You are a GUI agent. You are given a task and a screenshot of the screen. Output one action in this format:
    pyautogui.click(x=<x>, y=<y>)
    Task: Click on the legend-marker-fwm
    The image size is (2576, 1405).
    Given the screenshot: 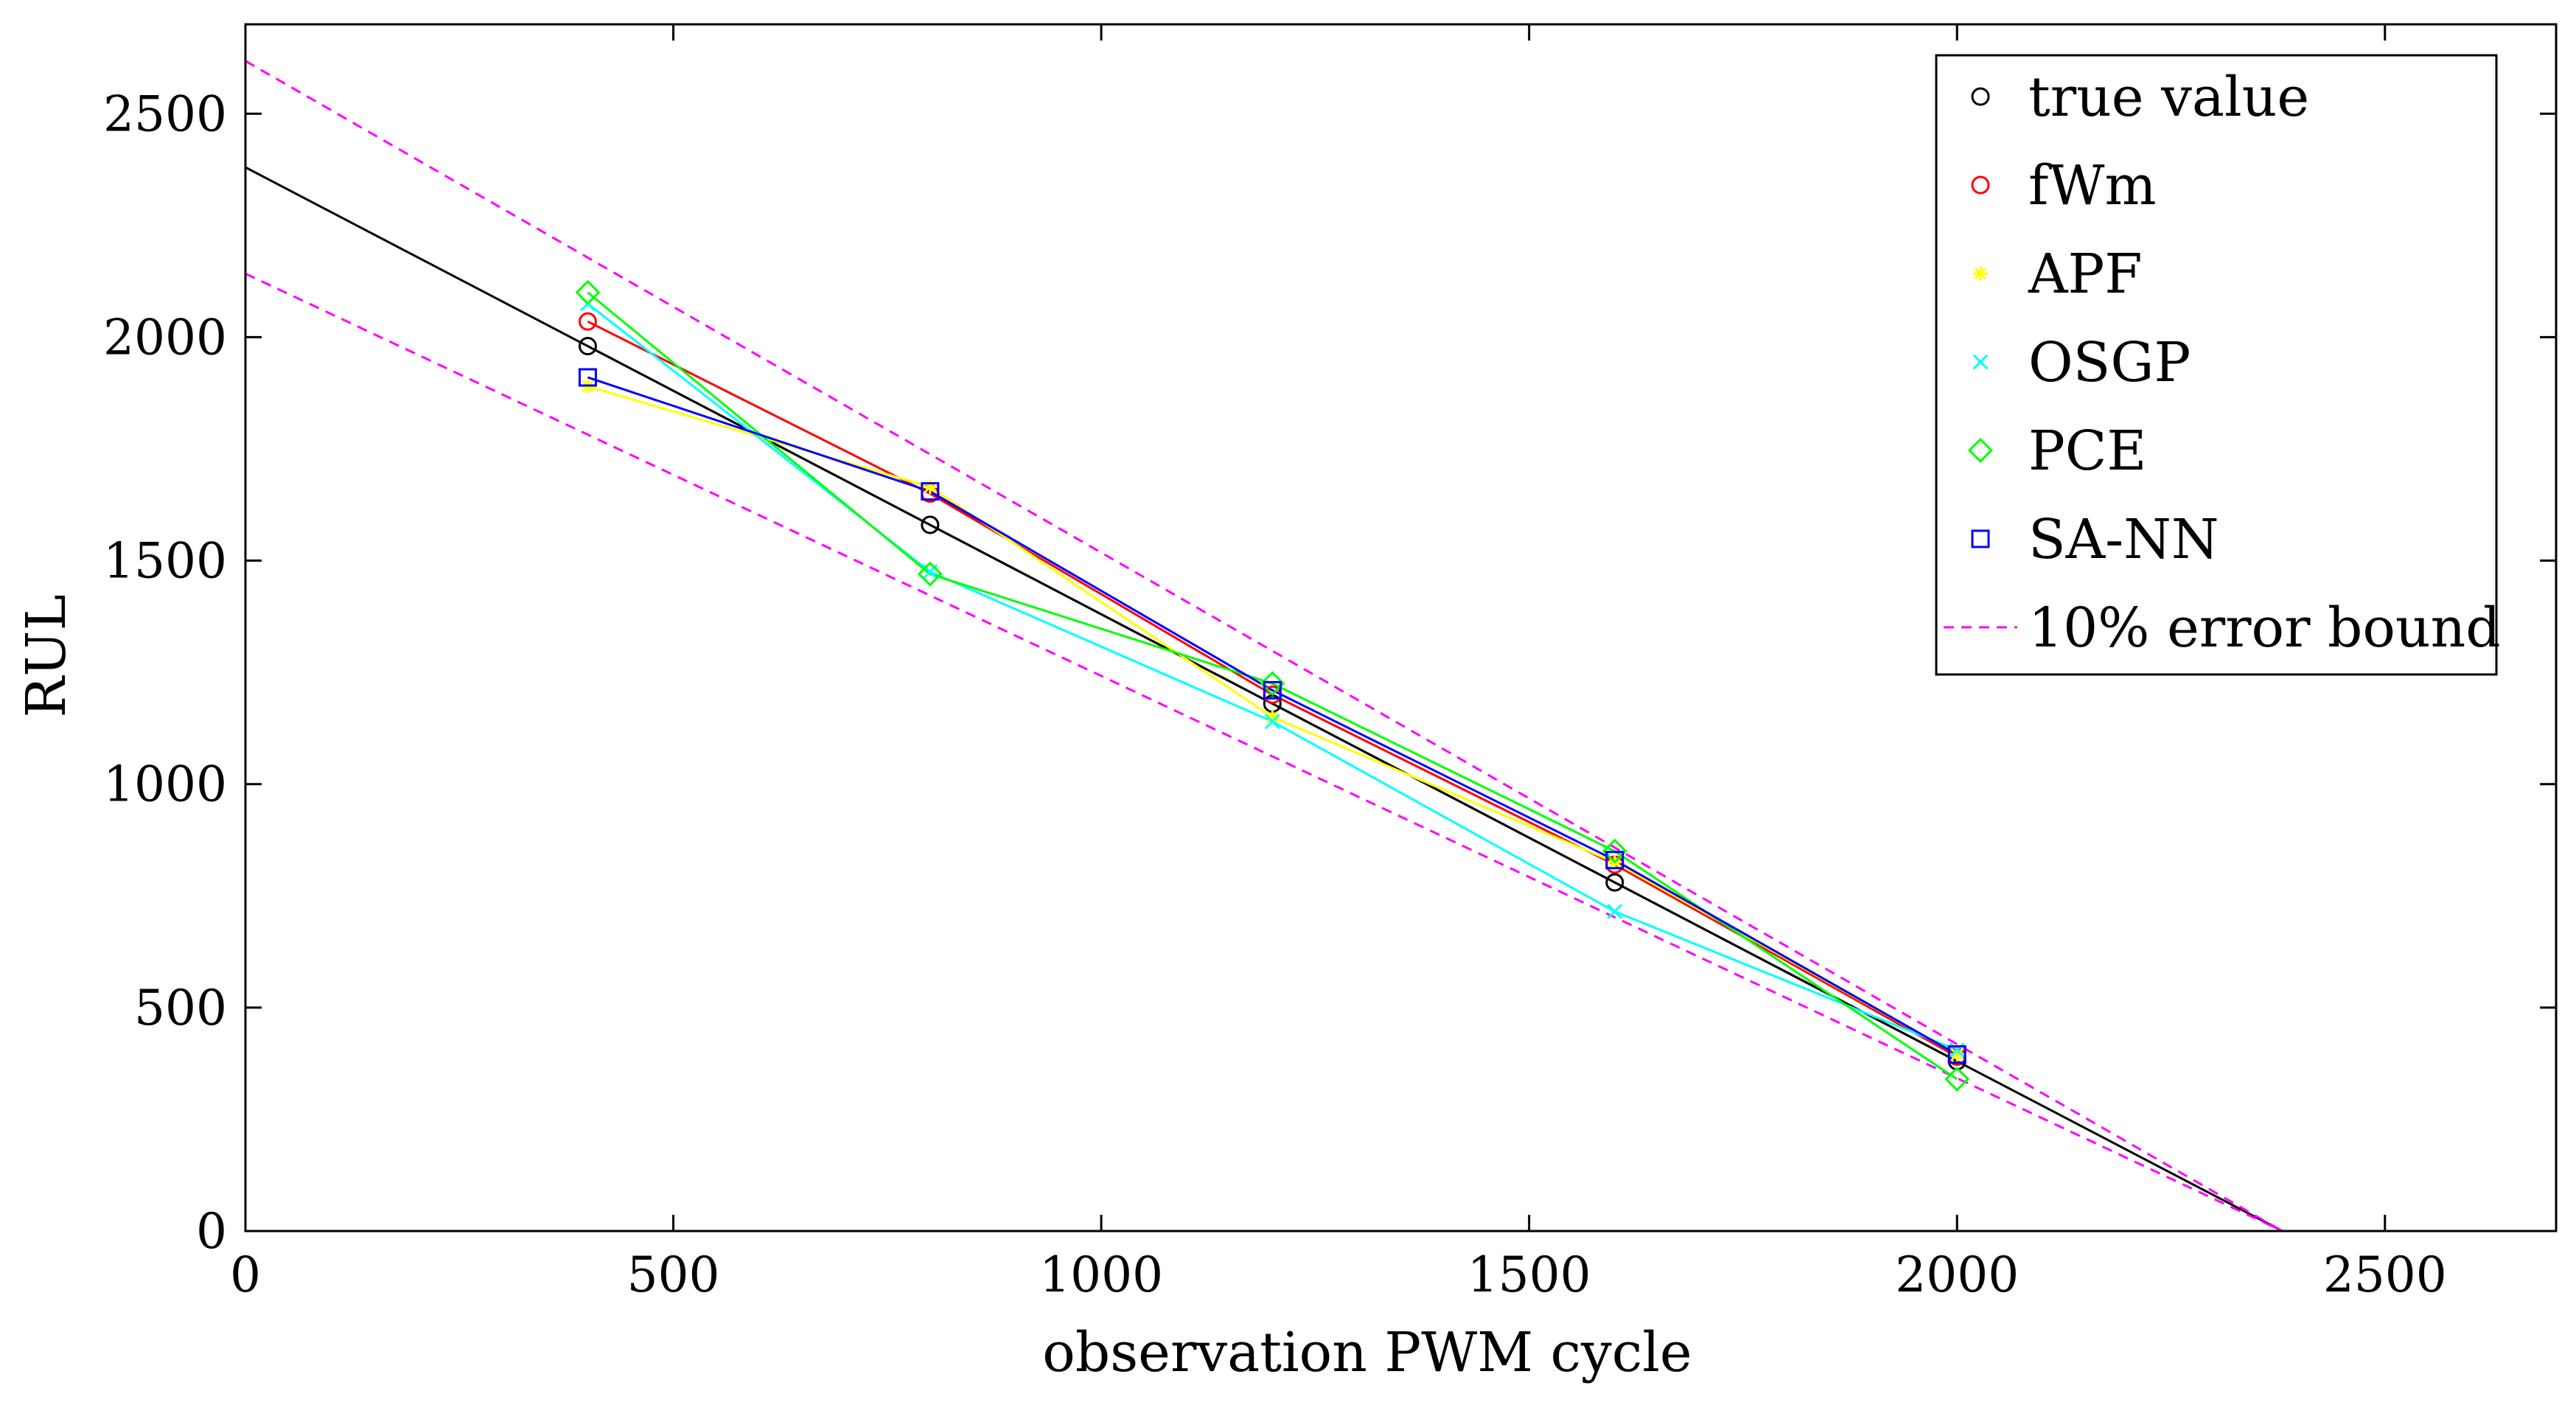 What is the action you would take?
    pyautogui.click(x=1980, y=185)
    